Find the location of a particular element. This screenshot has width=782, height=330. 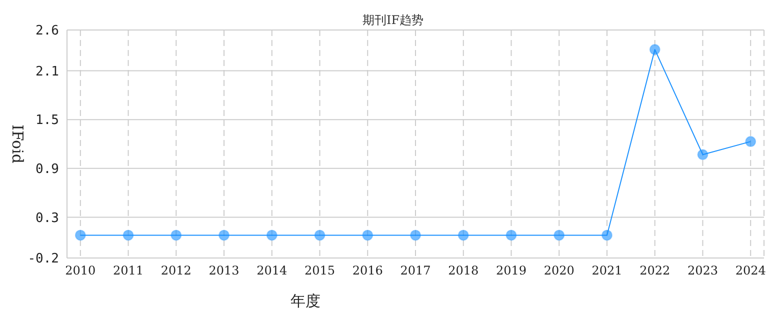

y-tick-label: 0.3 is located at coordinates (47, 218).